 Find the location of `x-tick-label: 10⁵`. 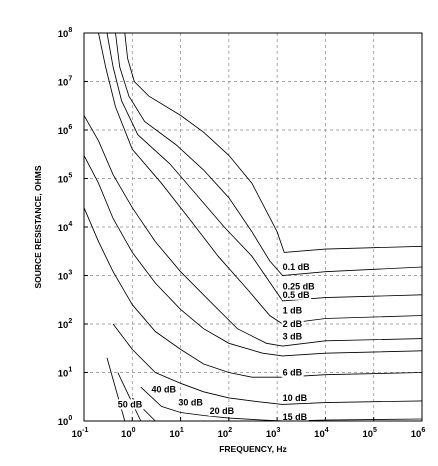

x-tick-label: 10⁵ is located at coordinates (369, 433).